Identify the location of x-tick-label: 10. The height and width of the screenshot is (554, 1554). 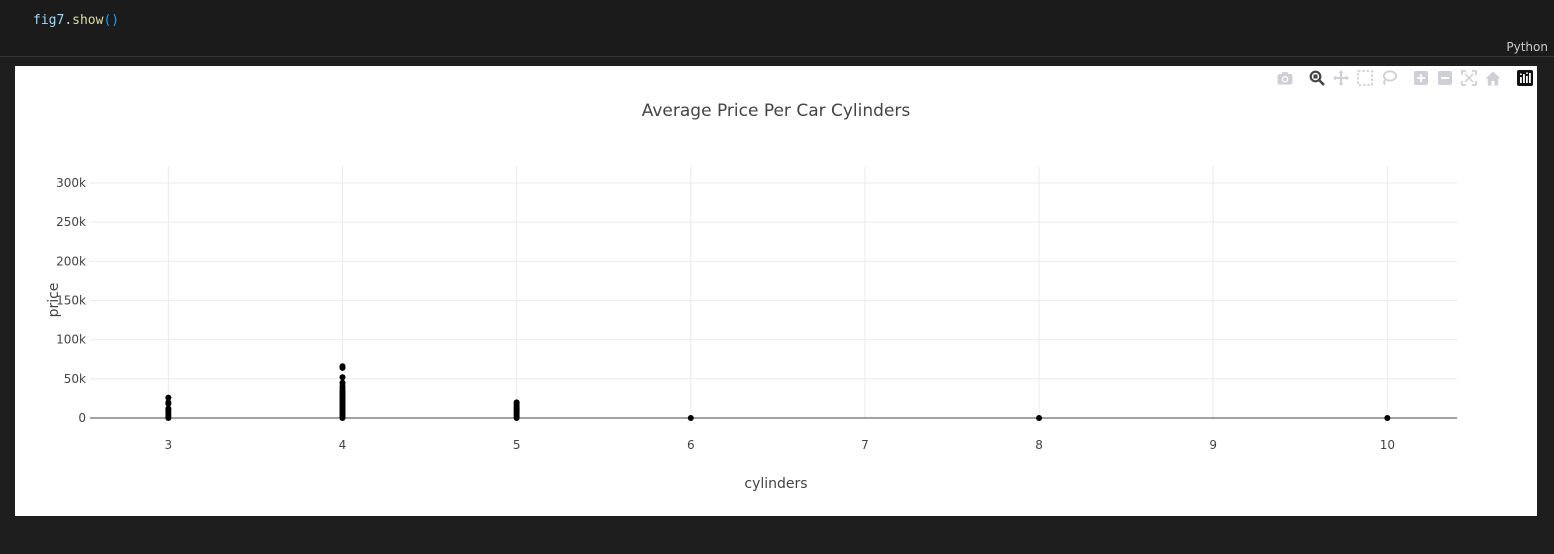
(1387, 445).